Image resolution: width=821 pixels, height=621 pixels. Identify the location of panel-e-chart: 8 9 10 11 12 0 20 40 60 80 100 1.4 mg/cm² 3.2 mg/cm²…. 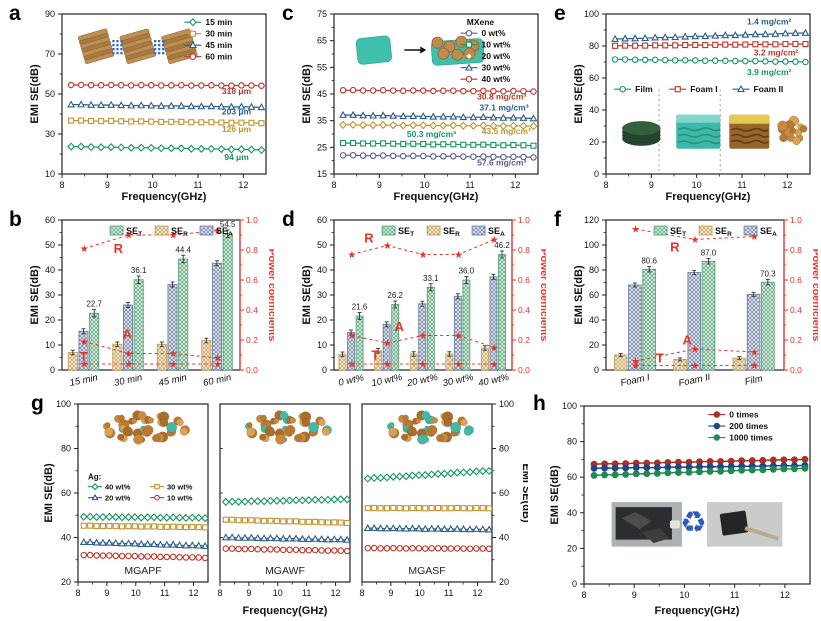
(695, 108).